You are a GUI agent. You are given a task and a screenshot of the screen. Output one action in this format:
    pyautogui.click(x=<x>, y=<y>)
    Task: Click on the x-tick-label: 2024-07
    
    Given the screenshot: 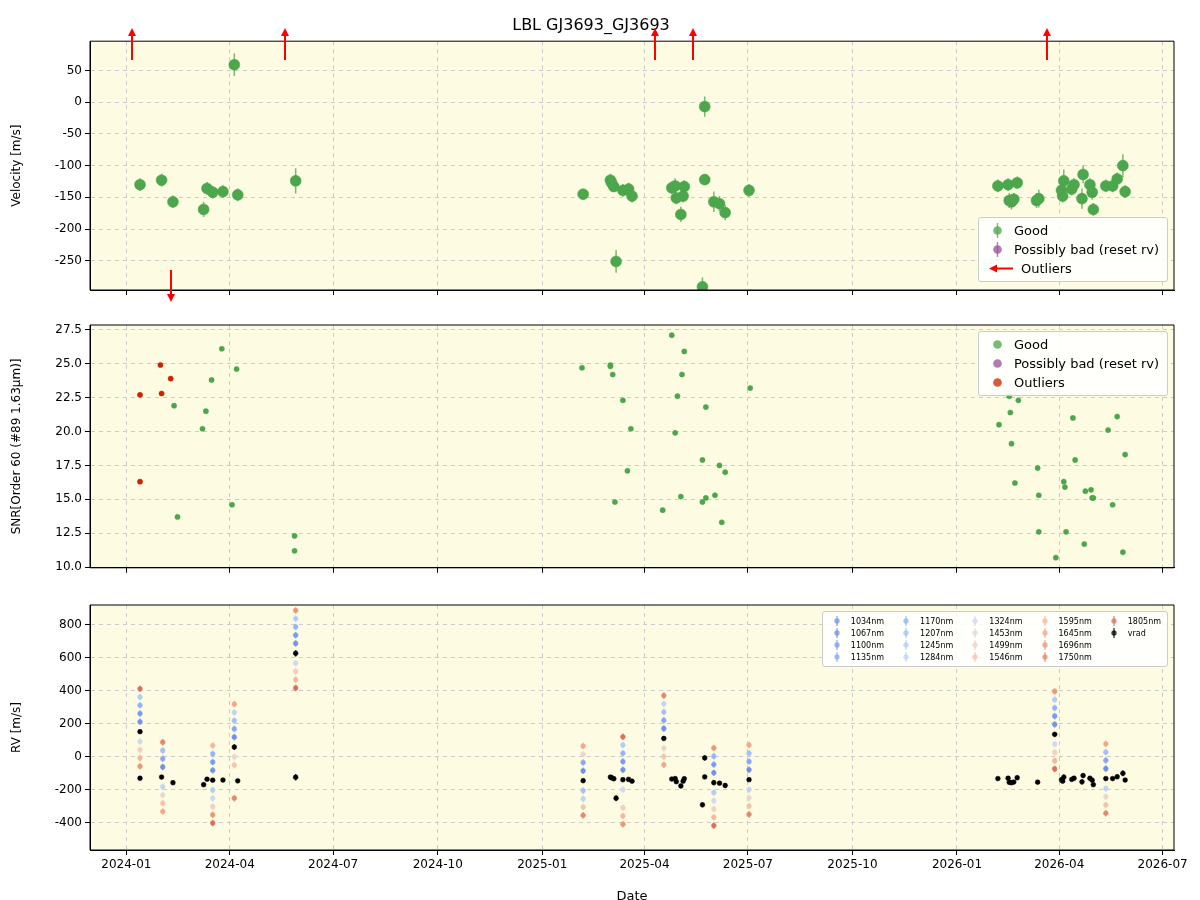 What is the action you would take?
    pyautogui.click(x=333, y=864)
    